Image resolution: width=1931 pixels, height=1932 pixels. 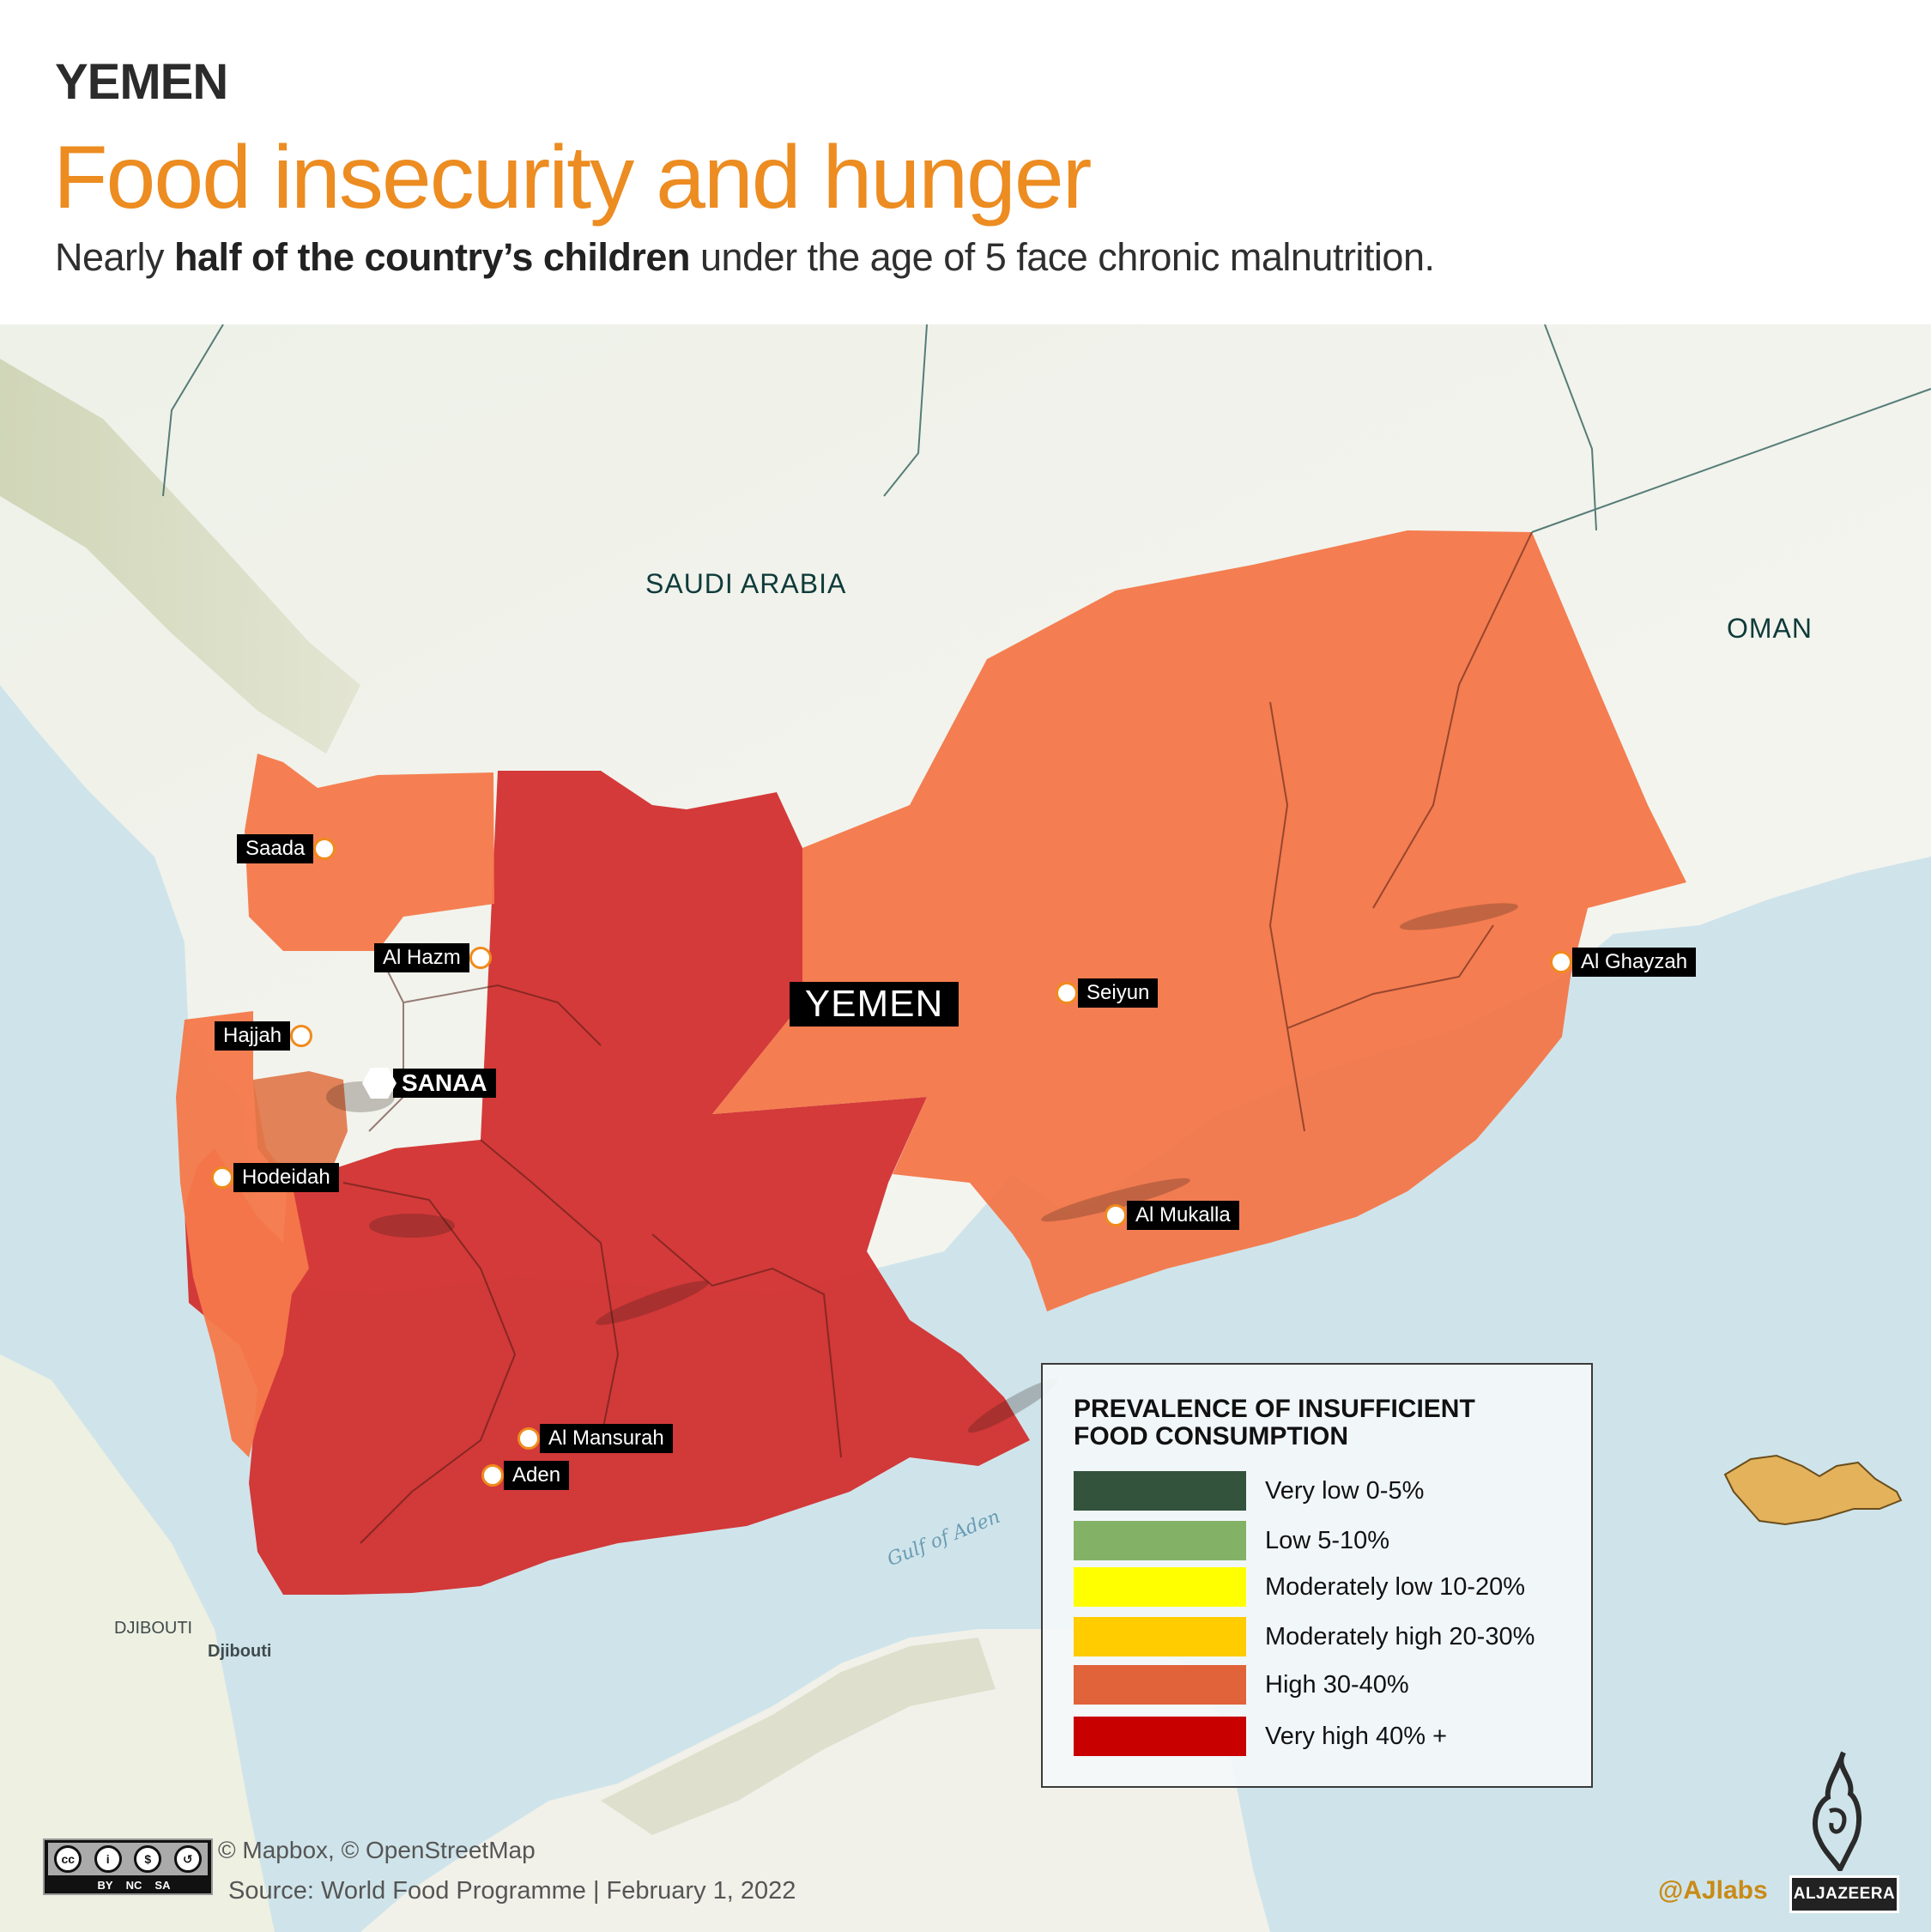 I want to click on page-title: Food insecurity and hunger, so click(x=572, y=177).